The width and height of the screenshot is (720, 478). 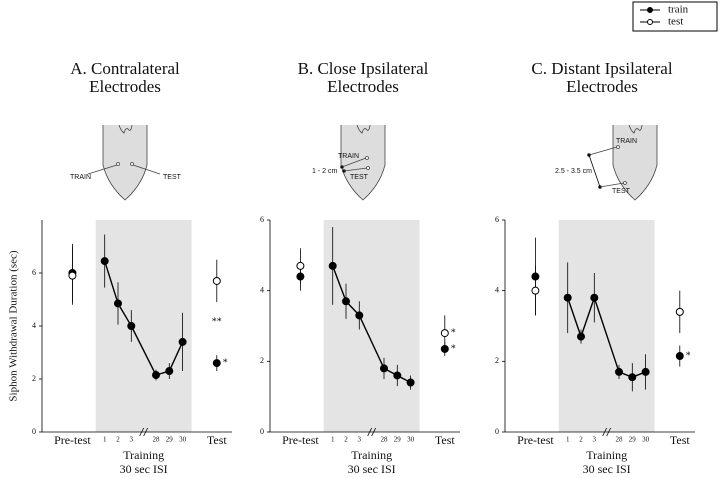 I want to click on legend: train test, so click(x=675, y=16).